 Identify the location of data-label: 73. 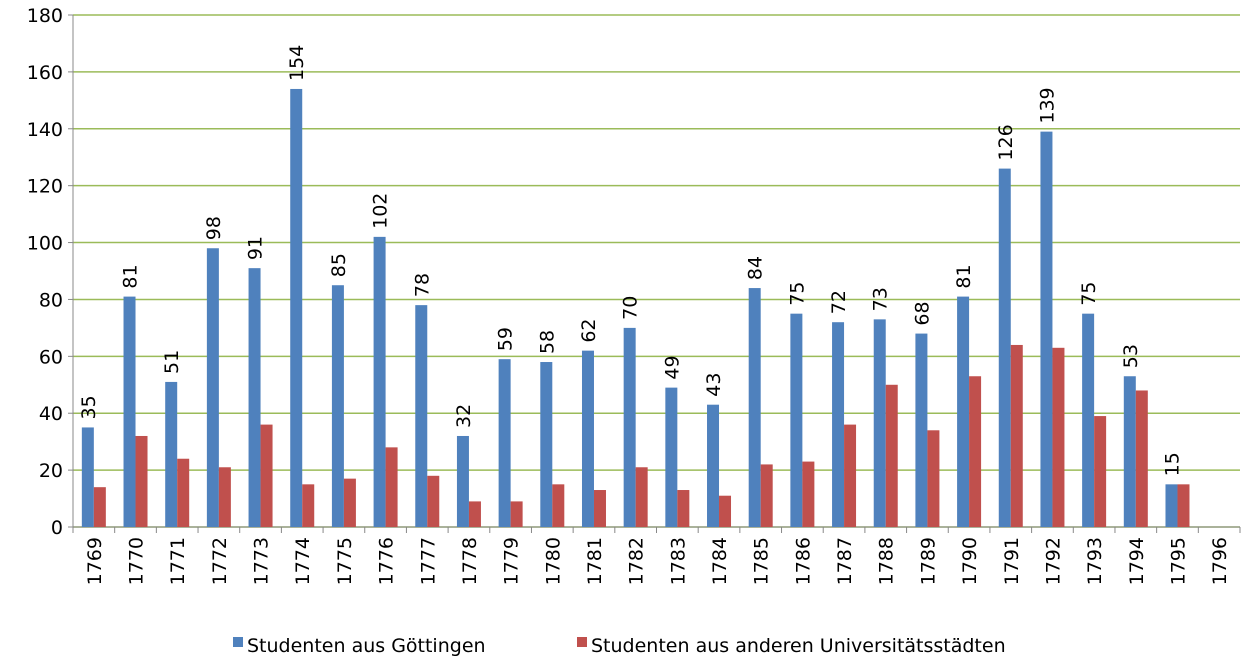
(881, 299).